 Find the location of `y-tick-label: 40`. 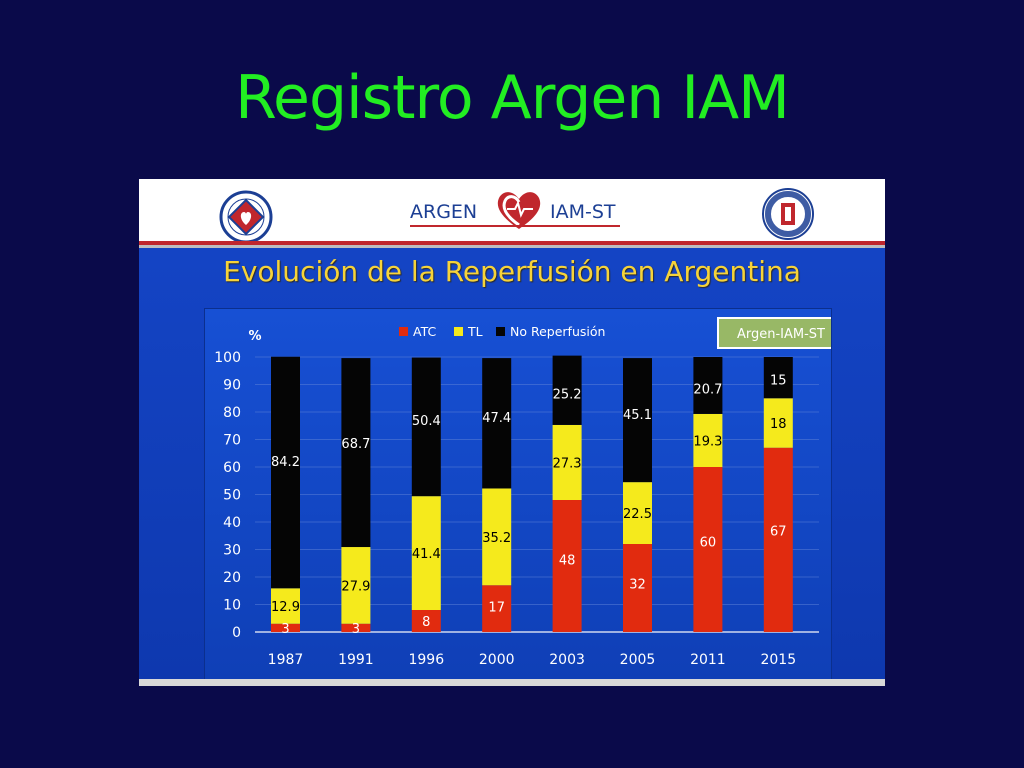

y-tick-label: 40 is located at coordinates (232, 523).